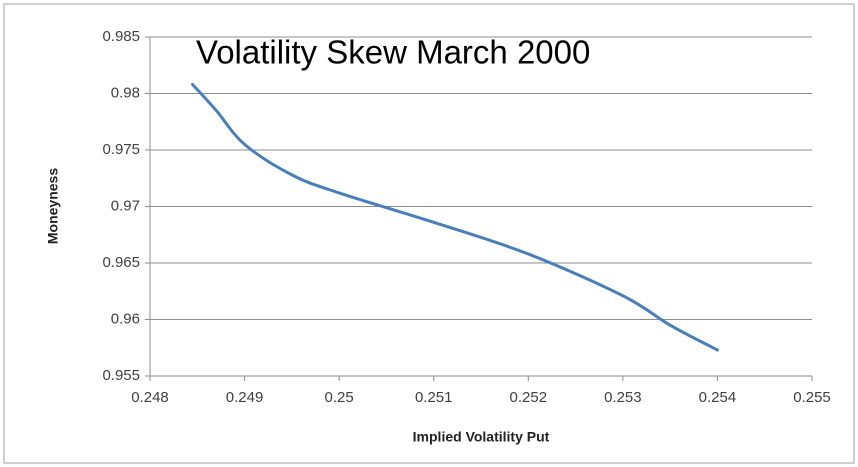  What do you see at coordinates (339, 397) in the screenshot?
I see `x-tick-label: 0.25` at bounding box center [339, 397].